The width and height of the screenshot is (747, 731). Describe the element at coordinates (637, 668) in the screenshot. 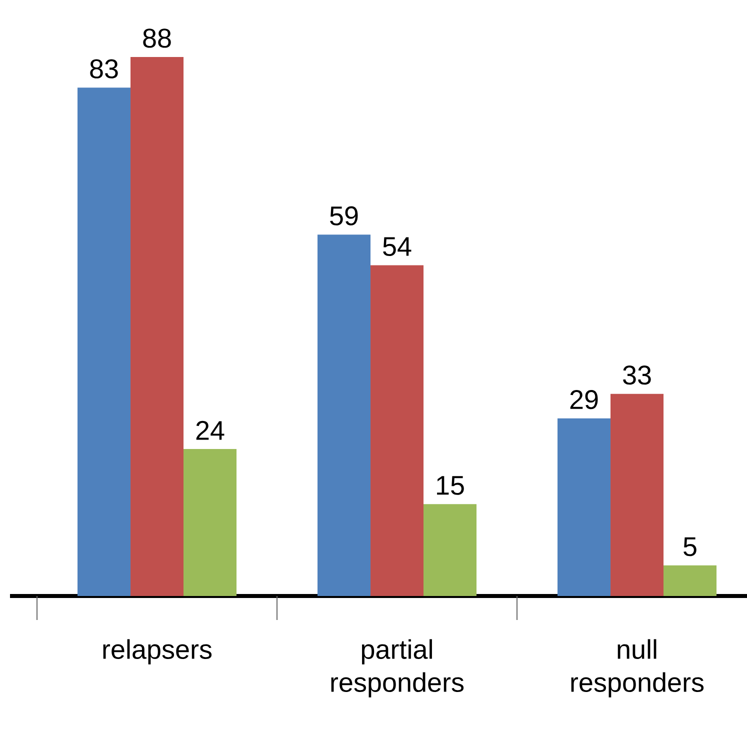

I see `x-tick-label: null responders` at that location.